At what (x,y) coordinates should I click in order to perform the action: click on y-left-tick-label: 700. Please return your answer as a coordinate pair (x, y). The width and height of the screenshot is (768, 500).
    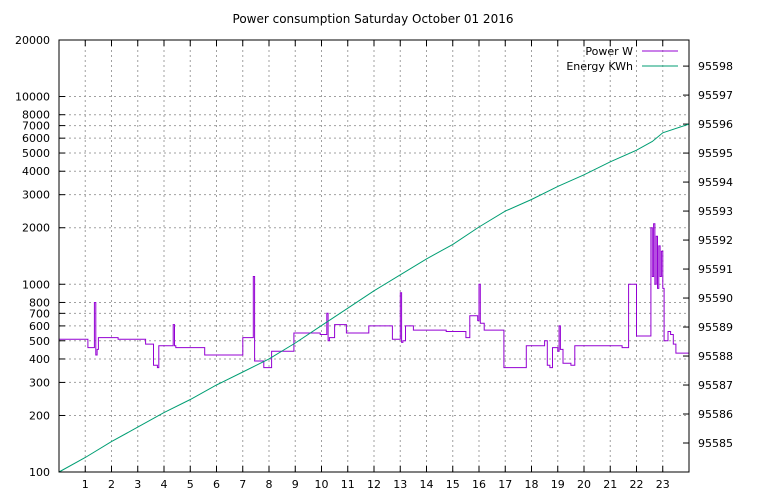
    Looking at the image, I should click on (39, 313).